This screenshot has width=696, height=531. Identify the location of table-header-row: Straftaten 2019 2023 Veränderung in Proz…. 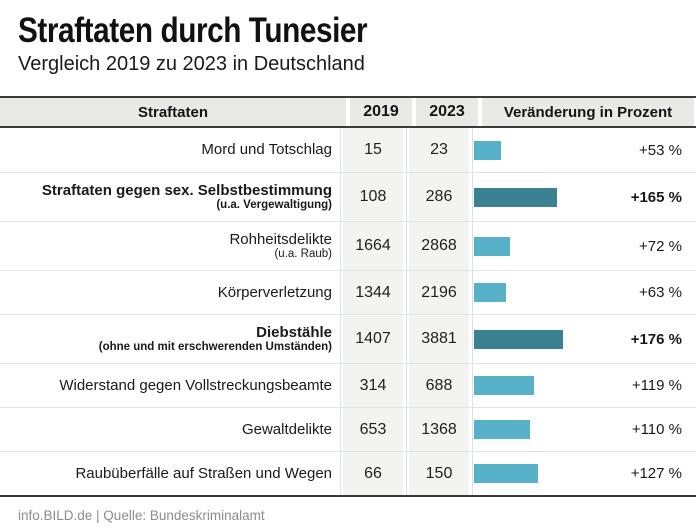
(348, 113).